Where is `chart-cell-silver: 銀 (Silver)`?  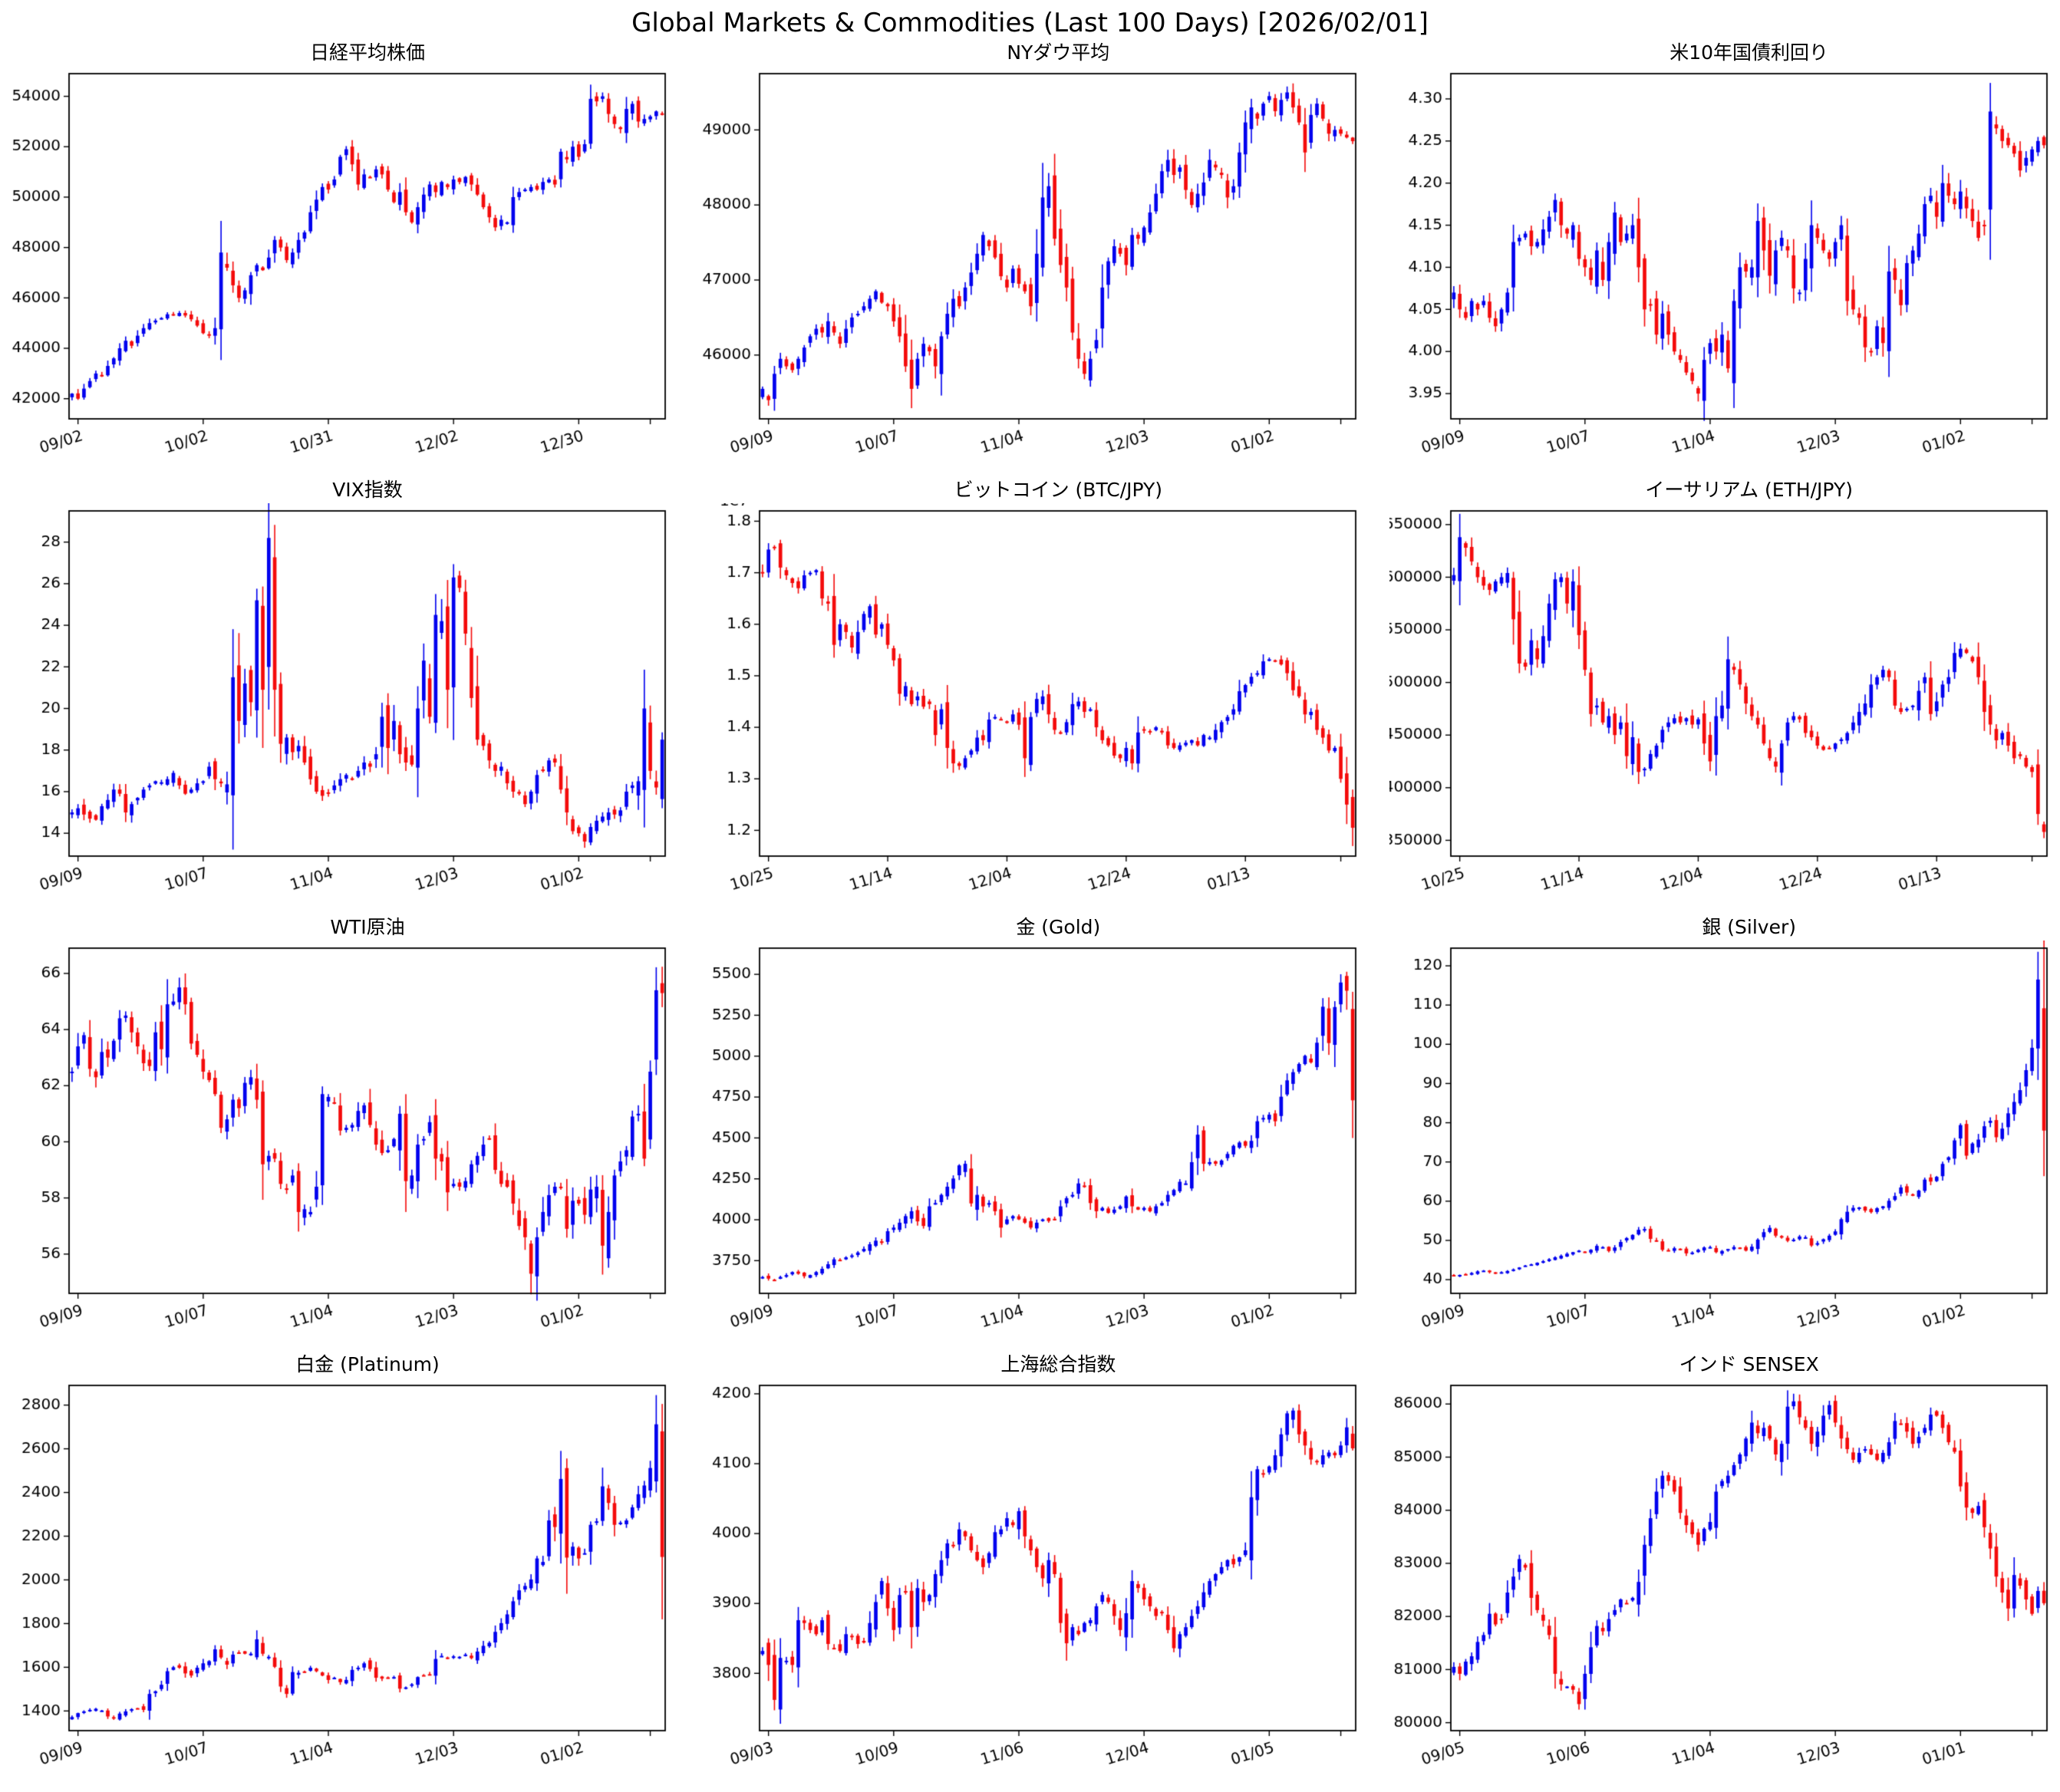 chart-cell-silver: 銀 (Silver) is located at coordinates (1720, 1130).